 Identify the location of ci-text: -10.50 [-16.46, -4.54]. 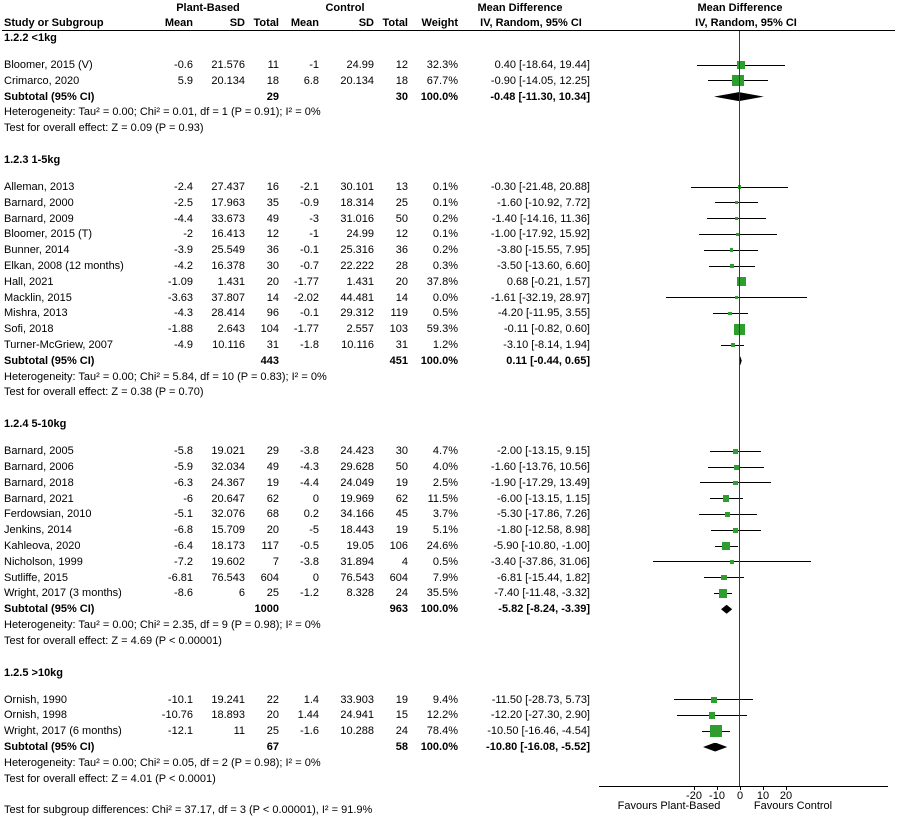
(538, 731).